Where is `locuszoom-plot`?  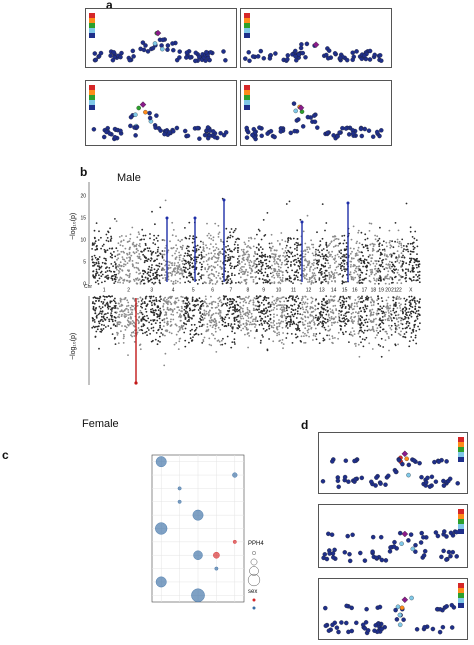
locuszoom-plot is located at coordinates (393, 463).